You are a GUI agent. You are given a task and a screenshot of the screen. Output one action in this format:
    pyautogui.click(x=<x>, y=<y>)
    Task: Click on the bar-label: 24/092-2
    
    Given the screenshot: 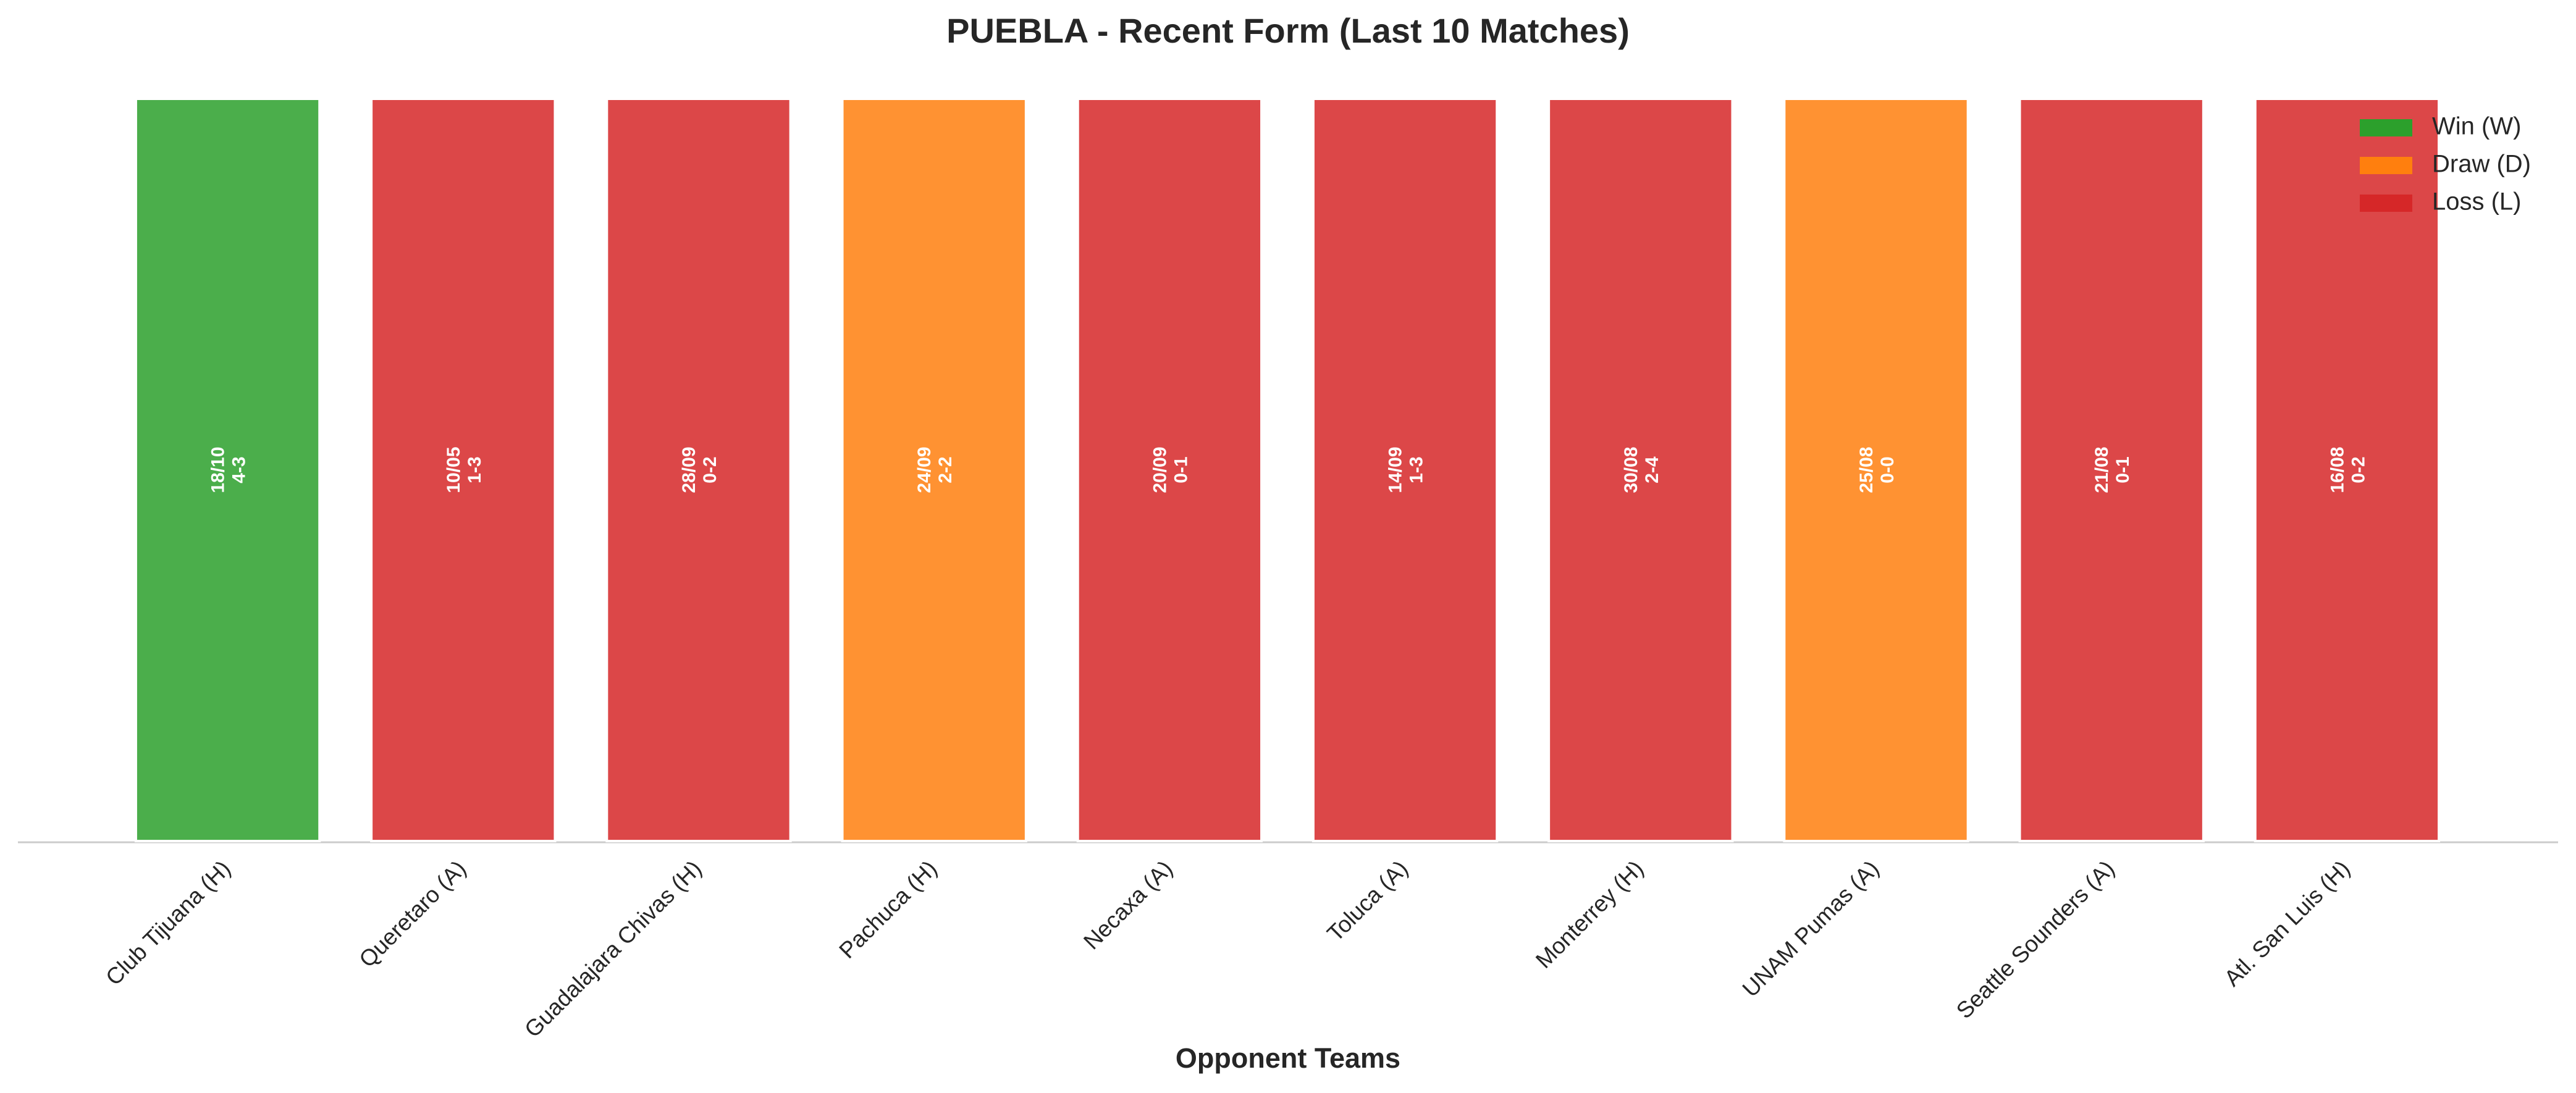 What is the action you would take?
    pyautogui.click(x=935, y=469)
    